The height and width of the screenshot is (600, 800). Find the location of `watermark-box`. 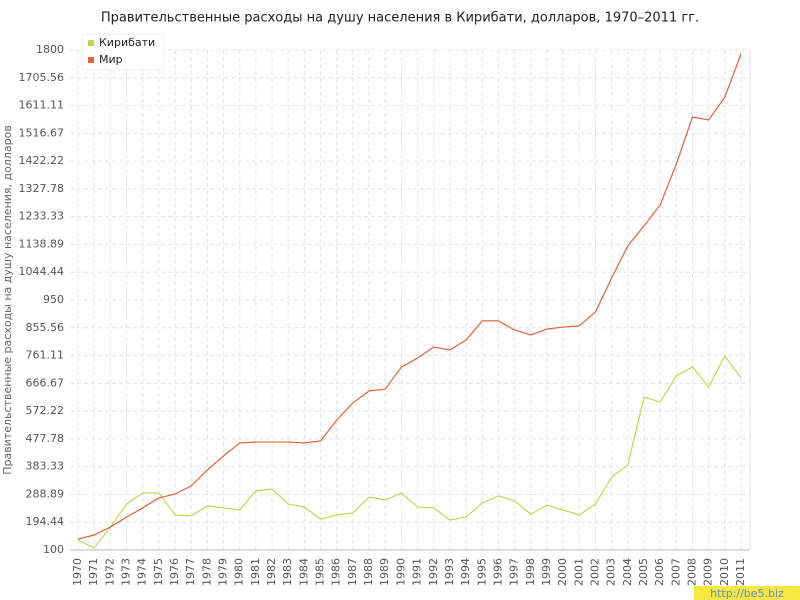

watermark-box is located at coordinates (747, 593).